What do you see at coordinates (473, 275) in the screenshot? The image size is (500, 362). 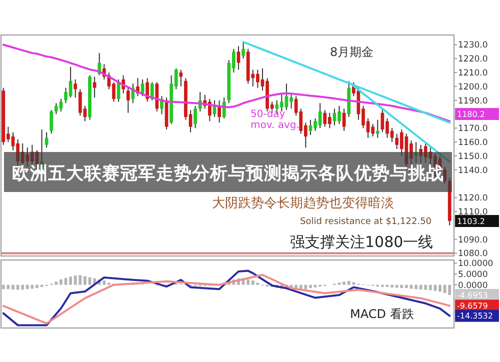 I see `y-tick-label: 5.0000` at bounding box center [473, 275].